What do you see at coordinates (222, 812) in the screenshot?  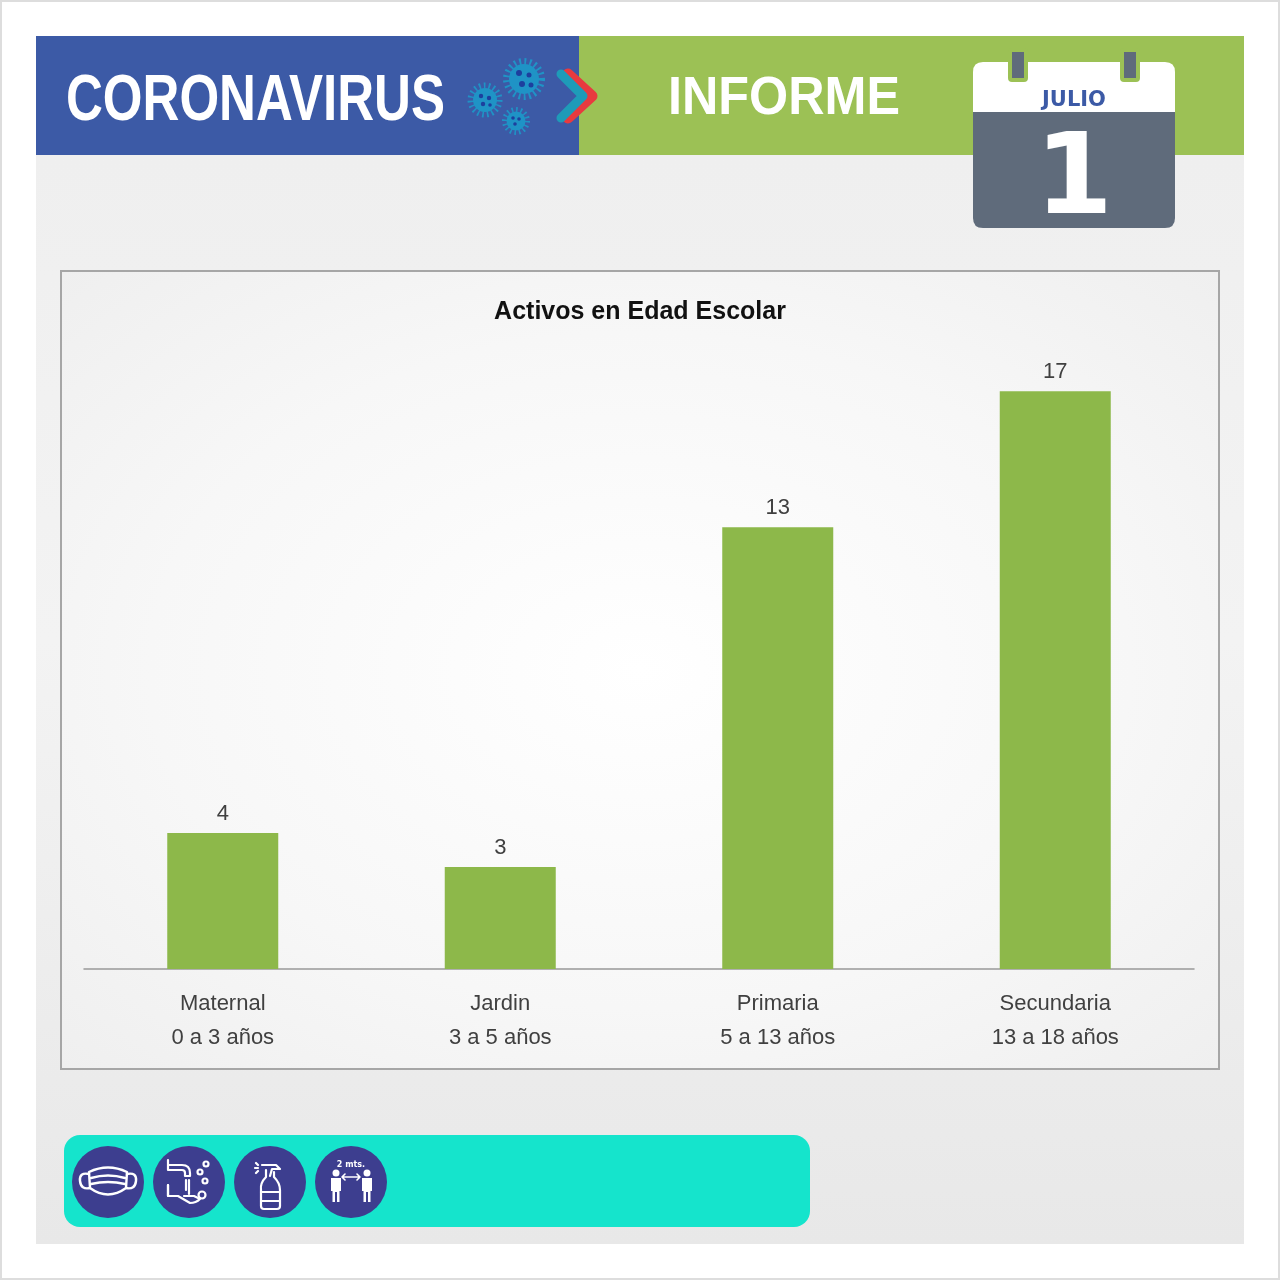 I see `data-label: 4` at bounding box center [222, 812].